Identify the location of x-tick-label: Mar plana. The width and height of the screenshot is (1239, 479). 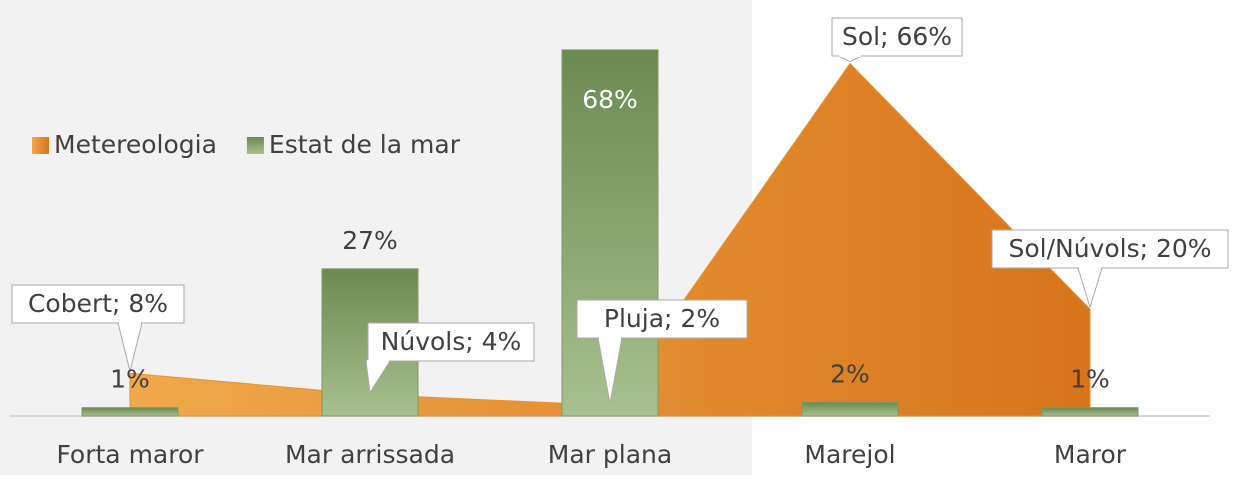
(610, 454).